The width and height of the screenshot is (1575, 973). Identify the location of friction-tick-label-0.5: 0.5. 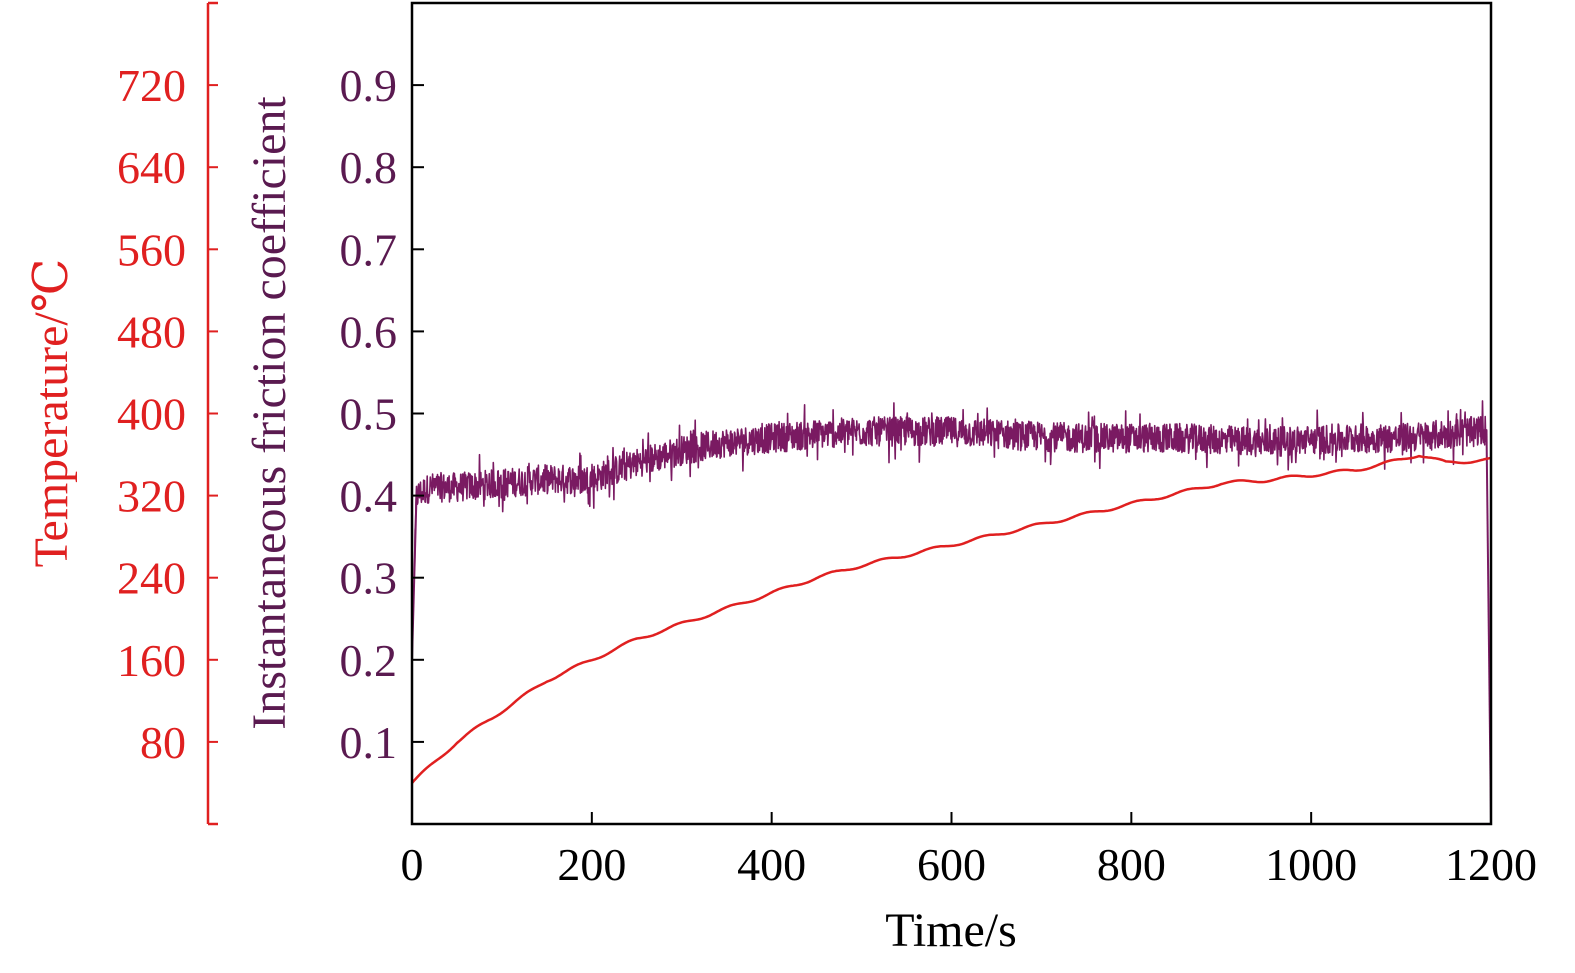
(369, 414).